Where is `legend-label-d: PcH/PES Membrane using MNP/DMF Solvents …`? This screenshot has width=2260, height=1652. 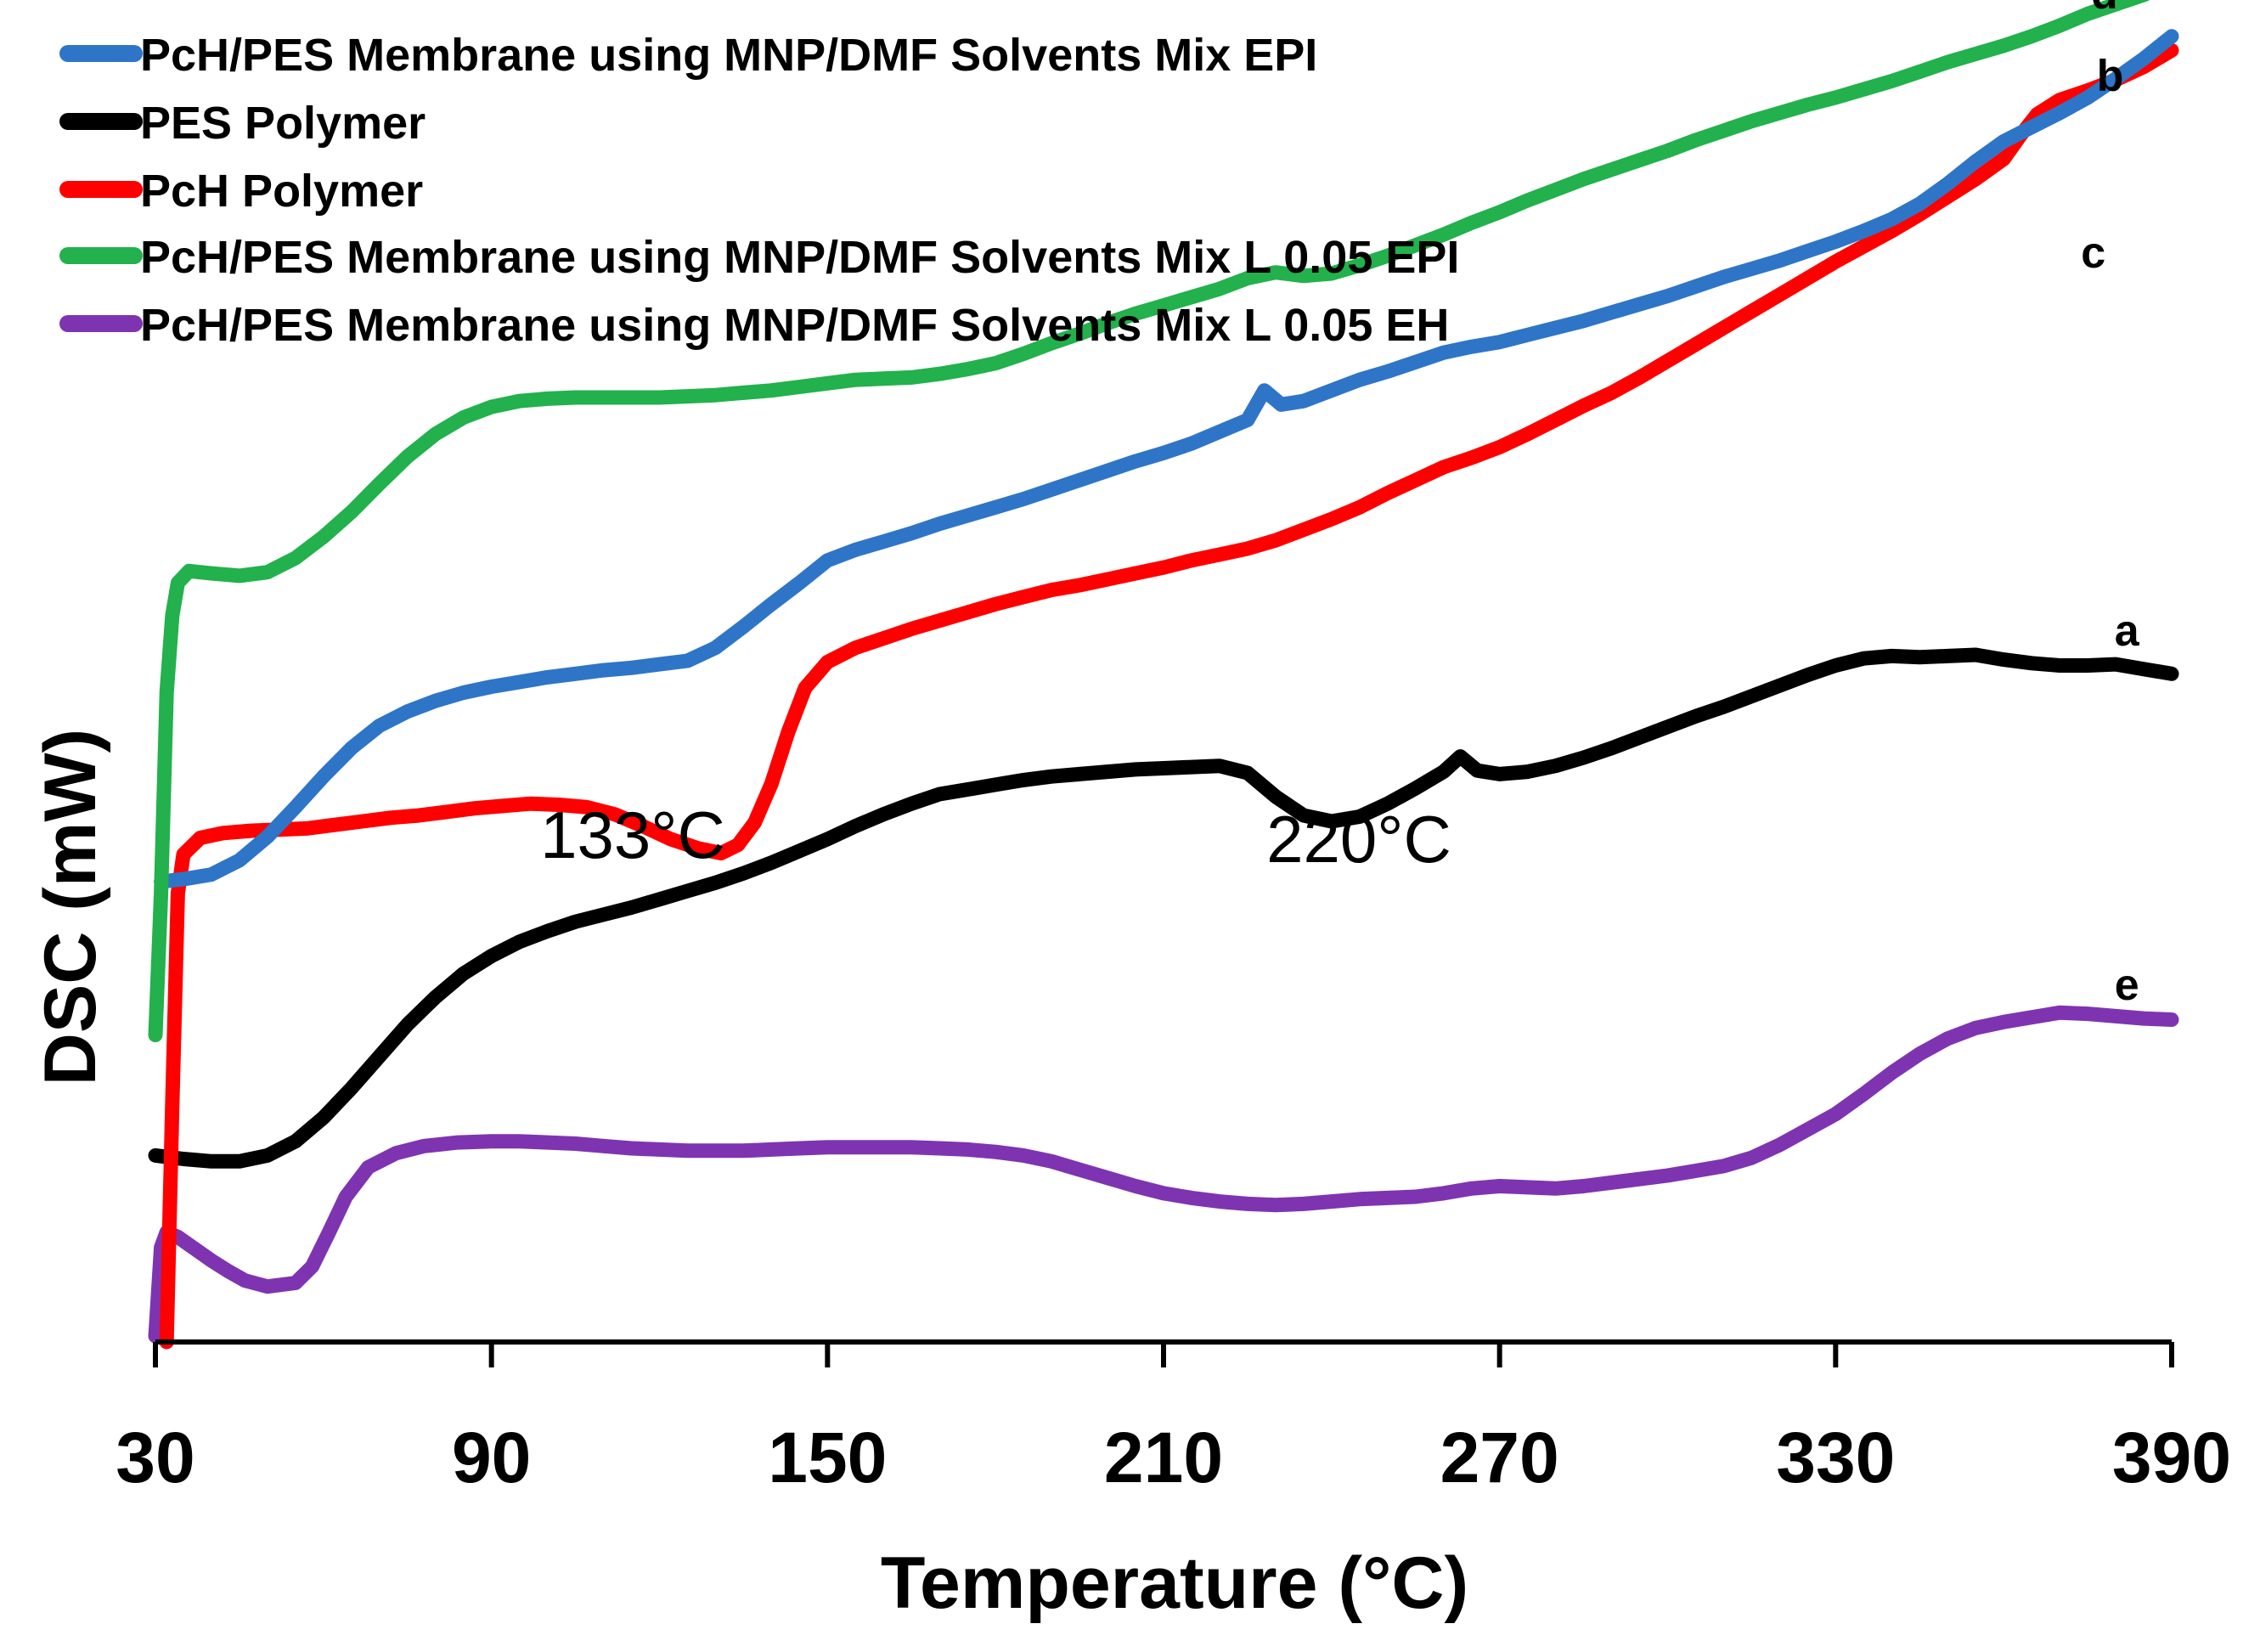
legend-label-d: PcH/PES Membrane using MNP/DMF Solvents … is located at coordinates (799, 257).